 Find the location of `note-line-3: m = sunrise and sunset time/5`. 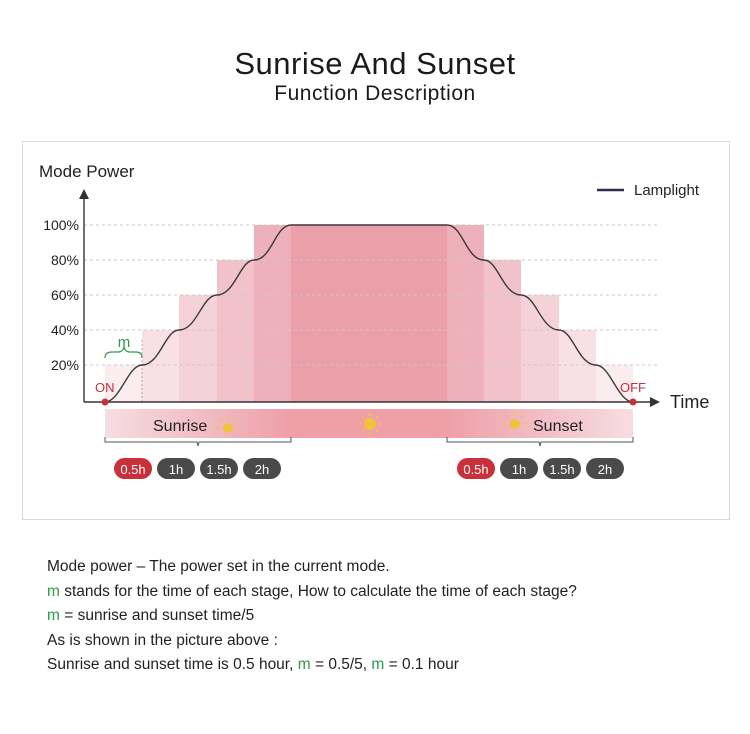

note-line-3: m = sunrise and sunset time/5 is located at coordinates (151, 615).